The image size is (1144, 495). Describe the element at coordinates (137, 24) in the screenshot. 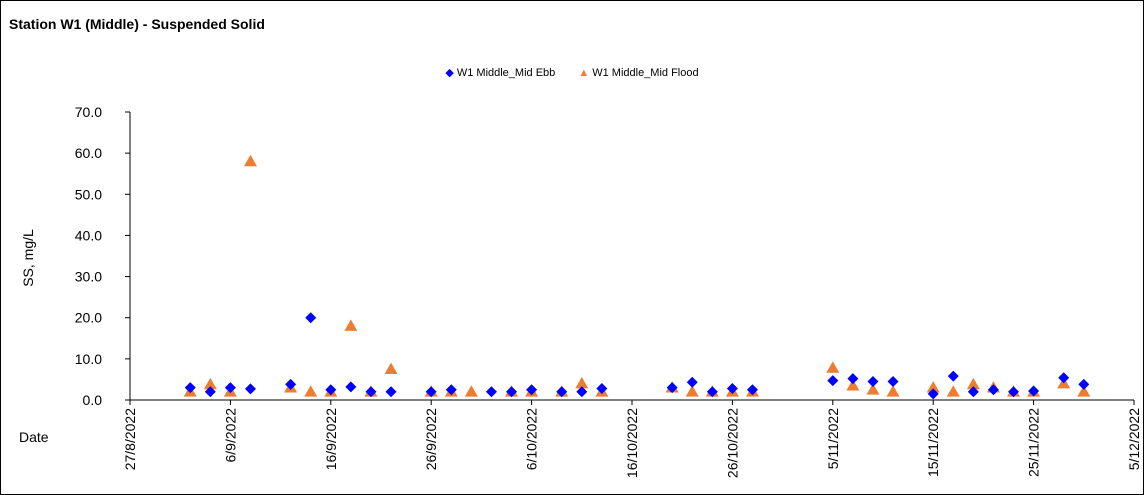

I see `chart-title: Station W1 (Middle) - Suspended Solid` at that location.